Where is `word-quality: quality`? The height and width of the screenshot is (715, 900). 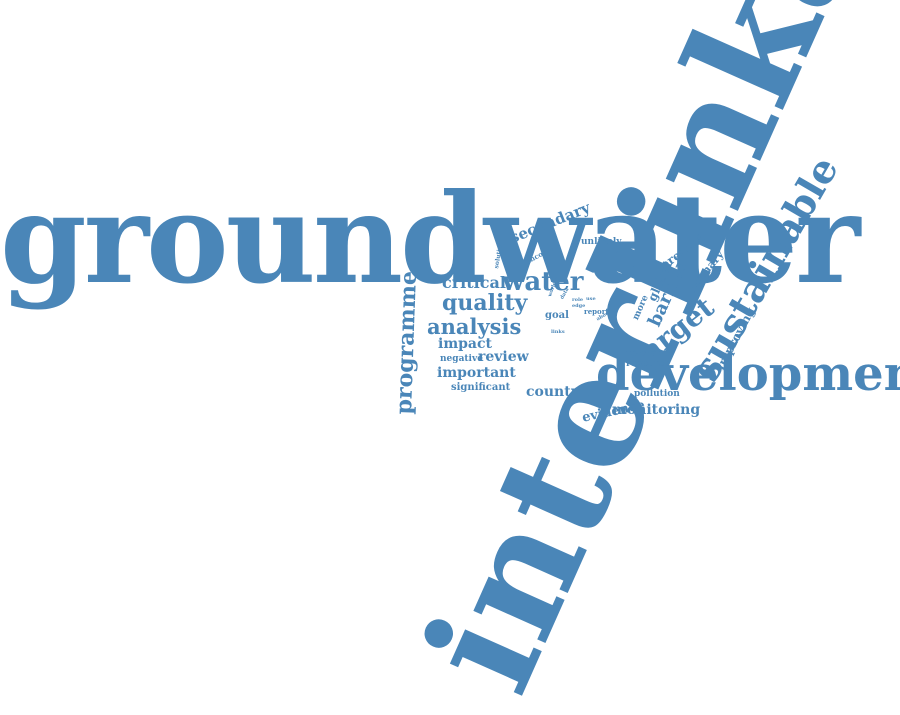
word-quality: quality is located at coordinates (485, 303).